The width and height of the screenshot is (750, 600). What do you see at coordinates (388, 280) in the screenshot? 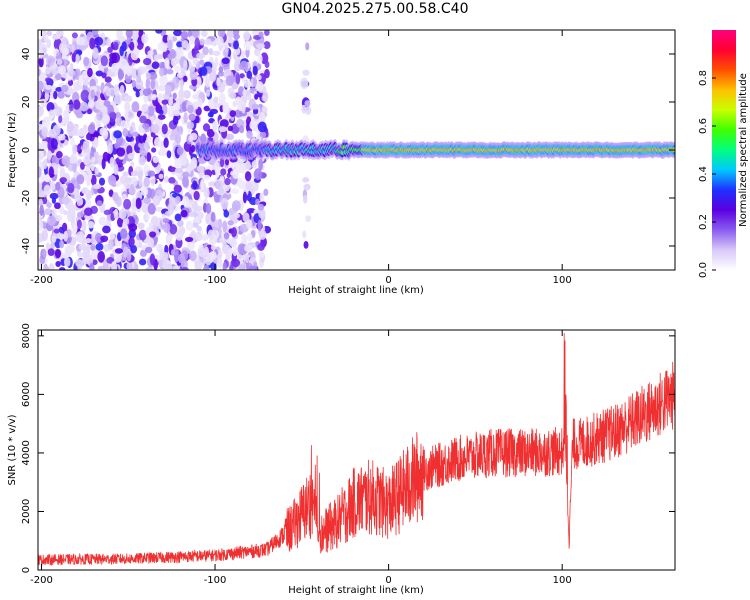
I see `spectrogram-x-tick-label: 0` at bounding box center [388, 280].